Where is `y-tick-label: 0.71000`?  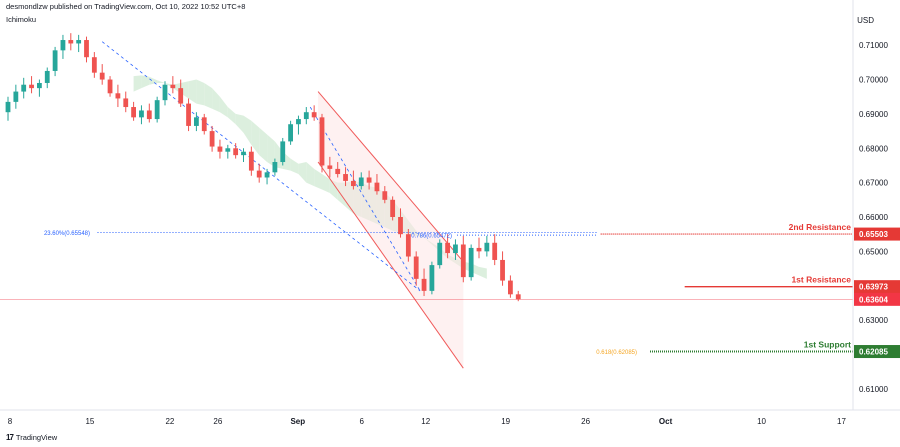 y-tick-label: 0.71000 is located at coordinates (873, 45).